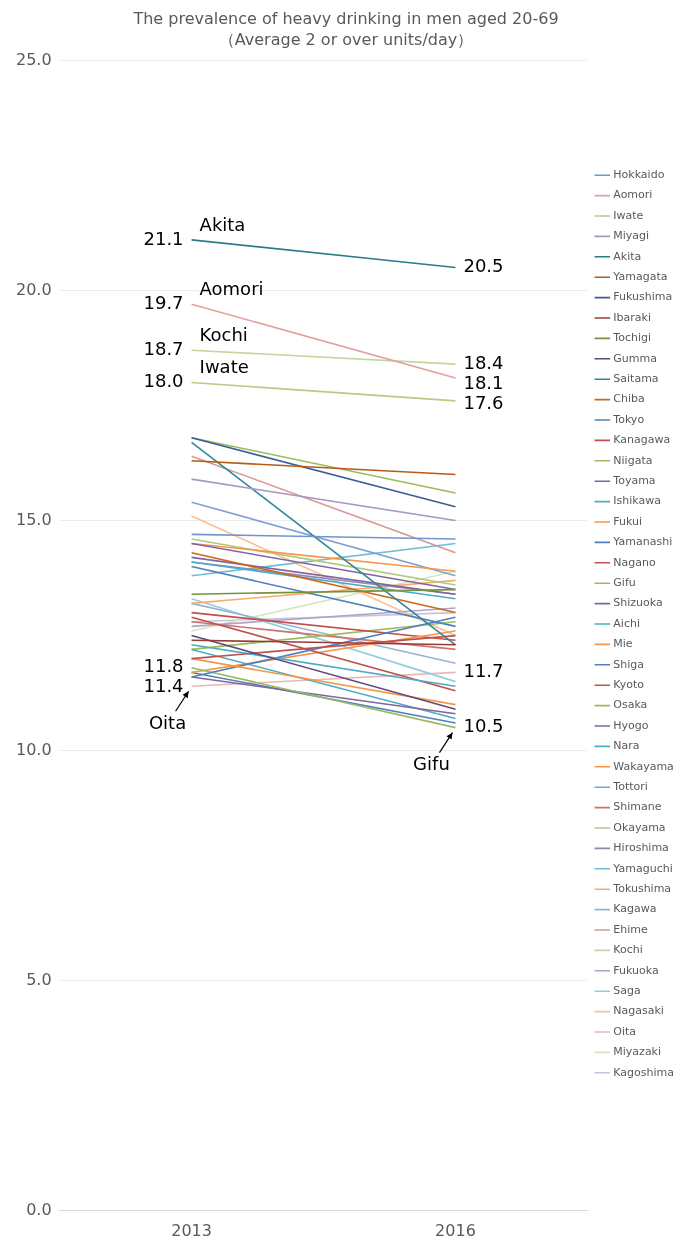 The height and width of the screenshot is (1252, 690). Describe the element at coordinates (34, 519) in the screenshot. I see `y-tick-label: 15.0` at that location.